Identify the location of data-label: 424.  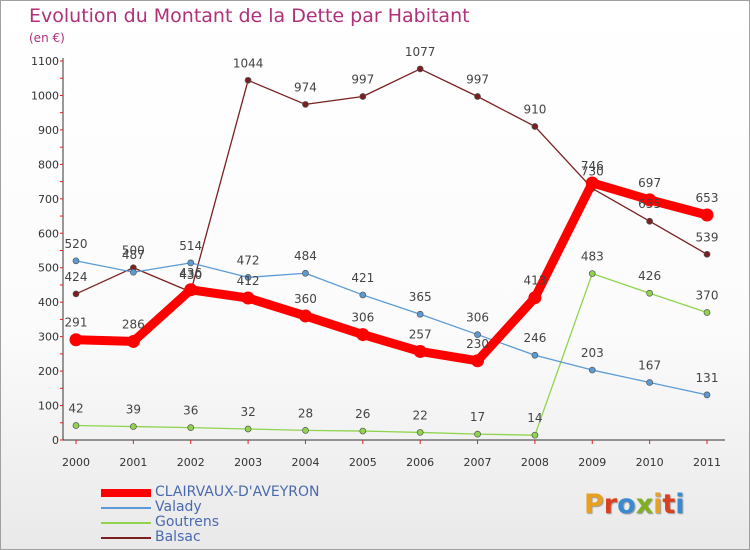
(76, 277).